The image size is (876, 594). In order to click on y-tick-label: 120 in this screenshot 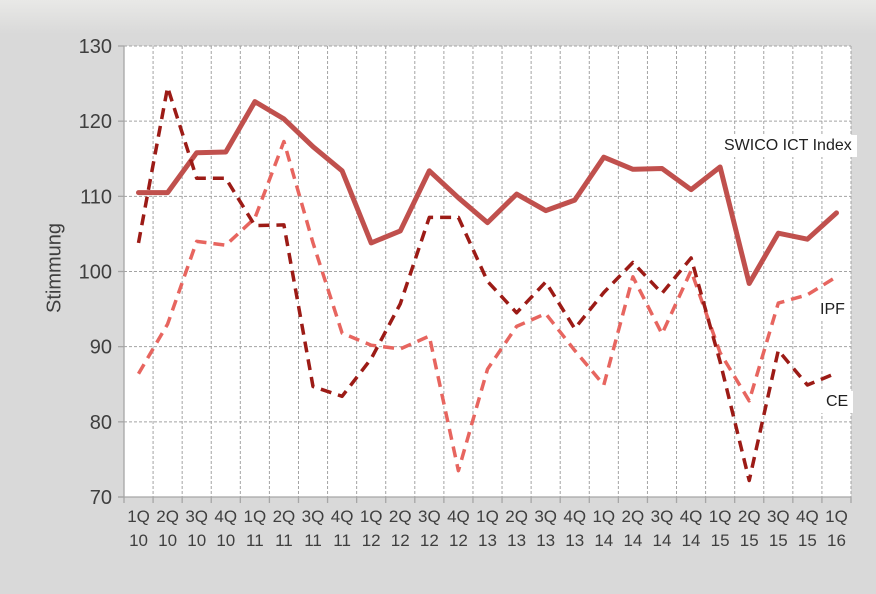, I will do `click(95, 122)`.